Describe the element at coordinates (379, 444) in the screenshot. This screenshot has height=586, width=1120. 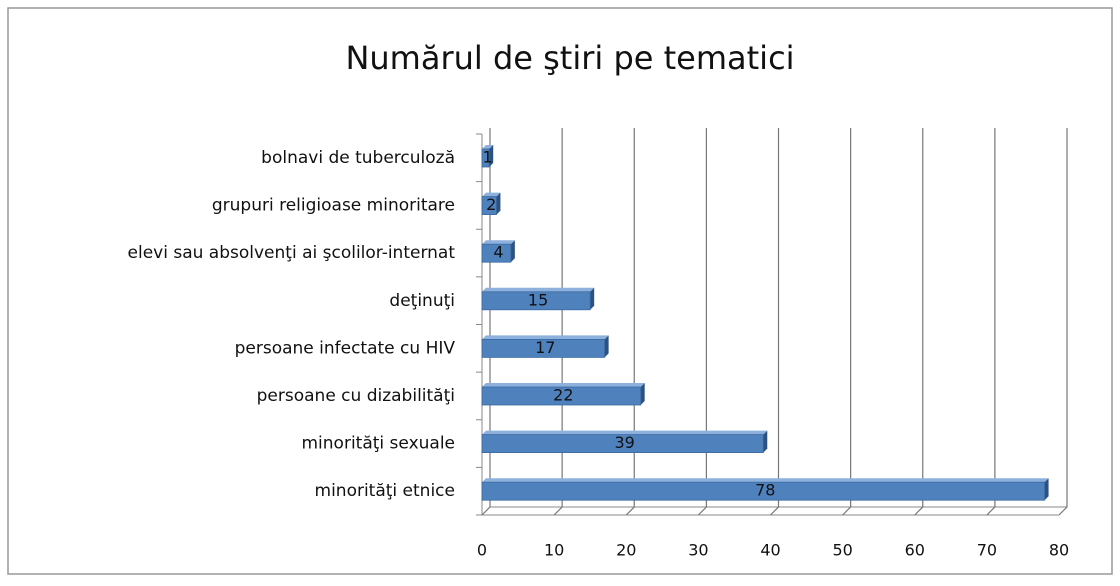
I see `y-tick-label: minorităţi sexuale` at that location.